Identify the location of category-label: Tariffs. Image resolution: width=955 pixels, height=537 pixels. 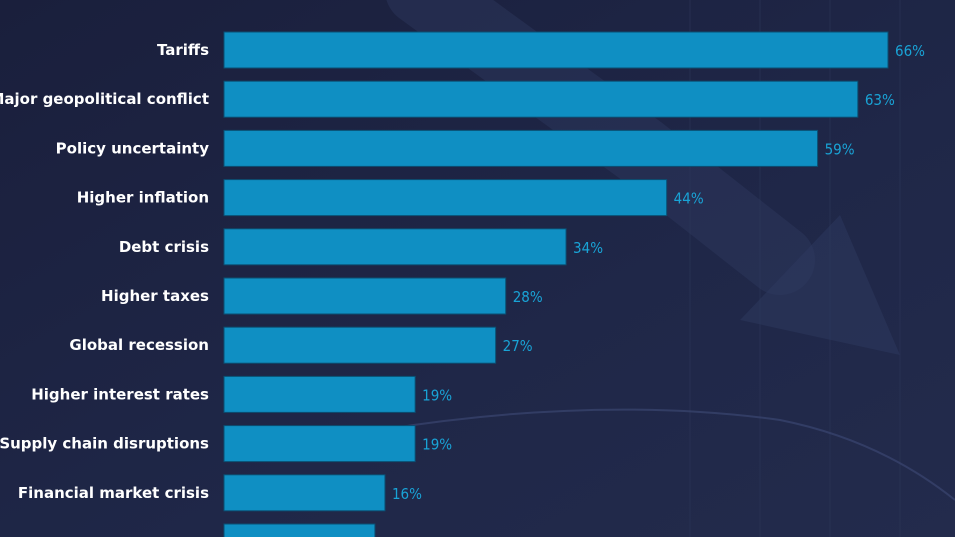
(183, 50).